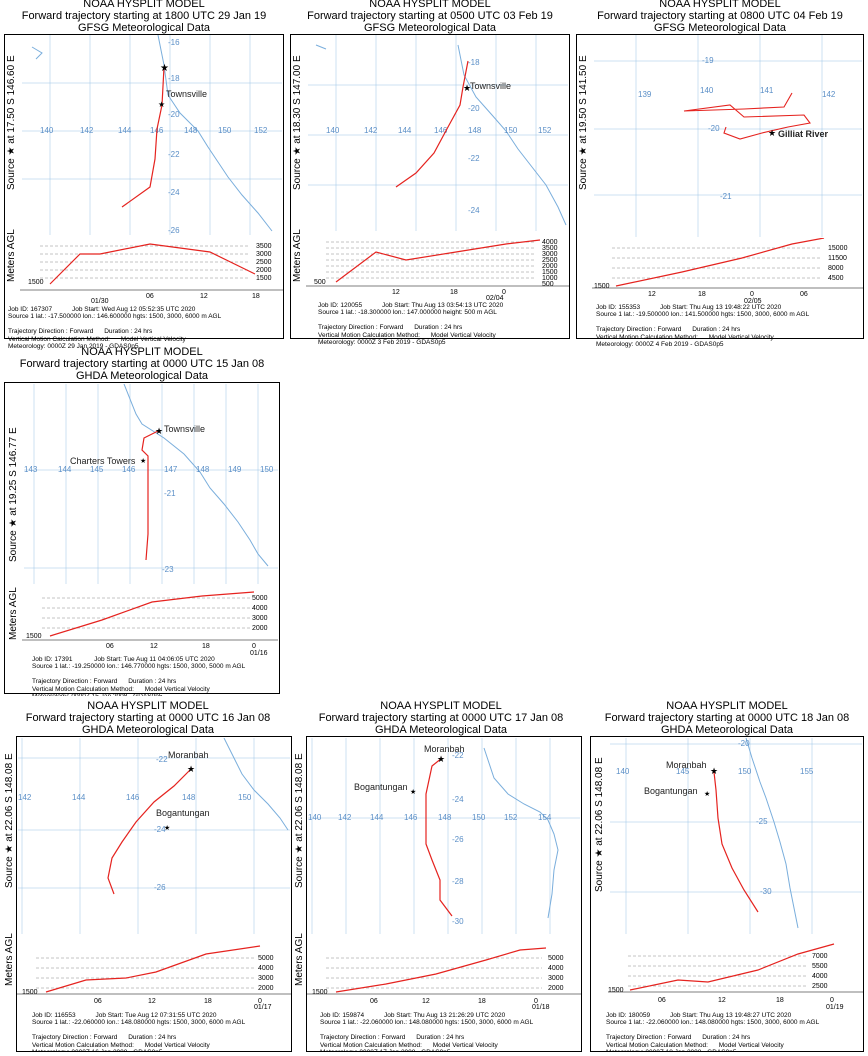 The height and width of the screenshot is (1056, 868). Describe the element at coordinates (87, 130) in the screenshot. I see `lon-tick: 142` at that location.